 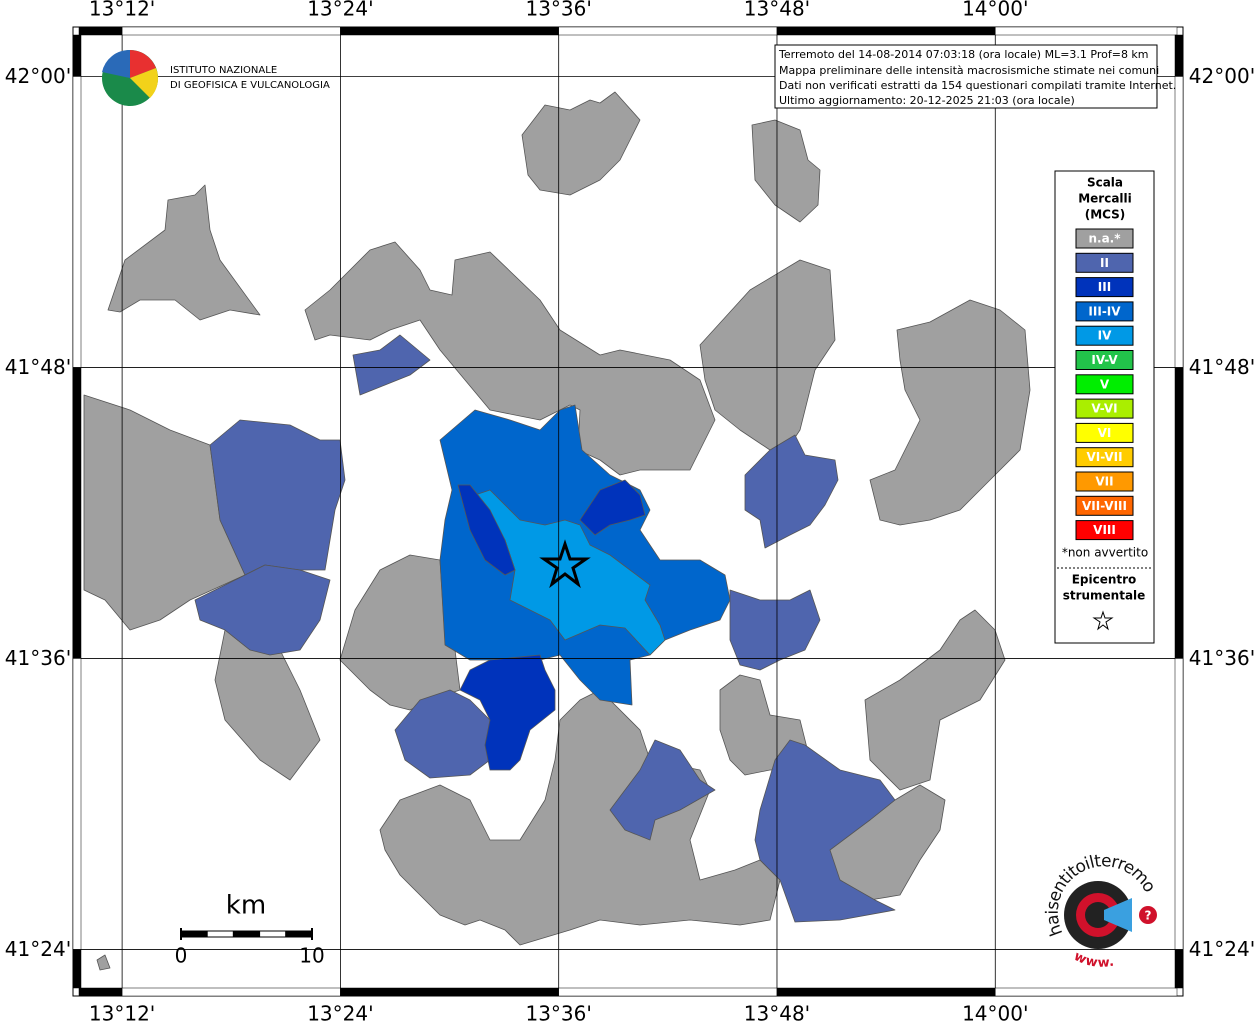 I want to click on legend-title: Scala, so click(x=1105, y=183).